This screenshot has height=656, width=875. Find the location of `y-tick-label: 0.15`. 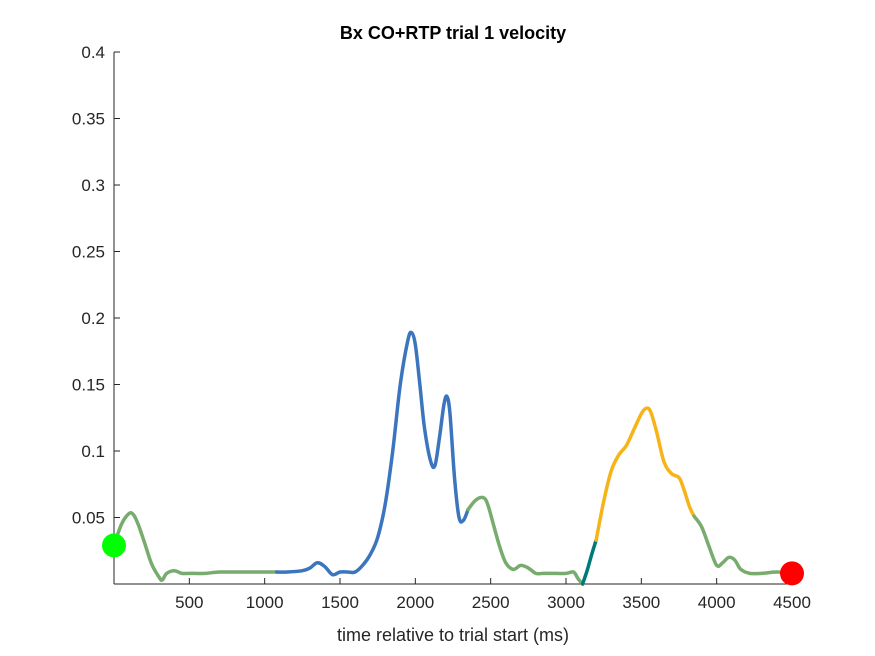

y-tick-label: 0.15 is located at coordinates (88, 385).